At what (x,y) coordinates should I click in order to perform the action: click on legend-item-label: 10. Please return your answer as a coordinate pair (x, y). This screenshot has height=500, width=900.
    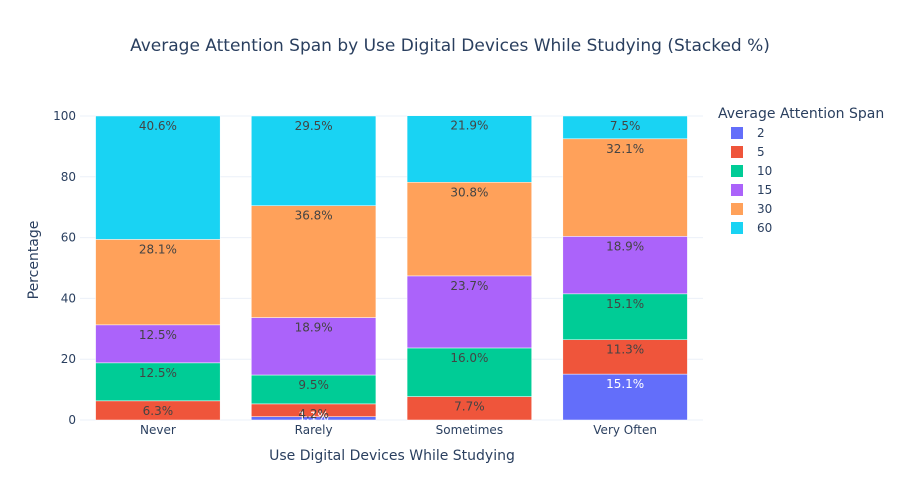
    Looking at the image, I should click on (764, 171).